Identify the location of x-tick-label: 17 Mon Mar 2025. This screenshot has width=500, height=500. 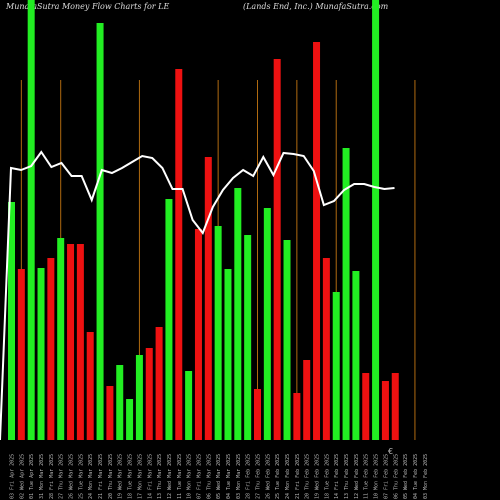
(140, 476).